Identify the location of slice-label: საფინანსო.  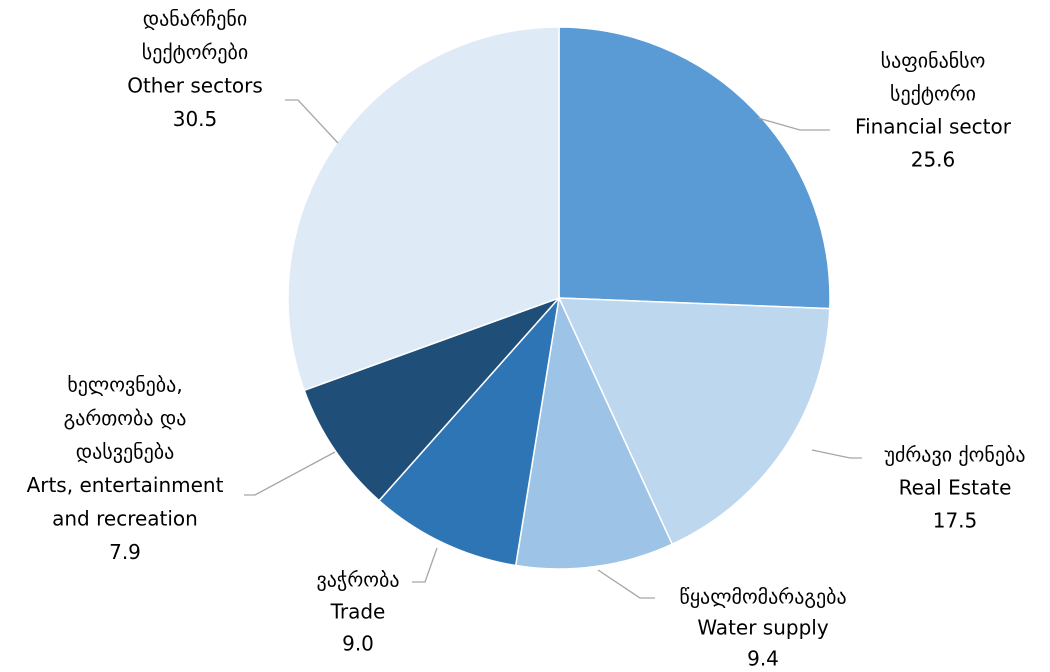
(933, 61).